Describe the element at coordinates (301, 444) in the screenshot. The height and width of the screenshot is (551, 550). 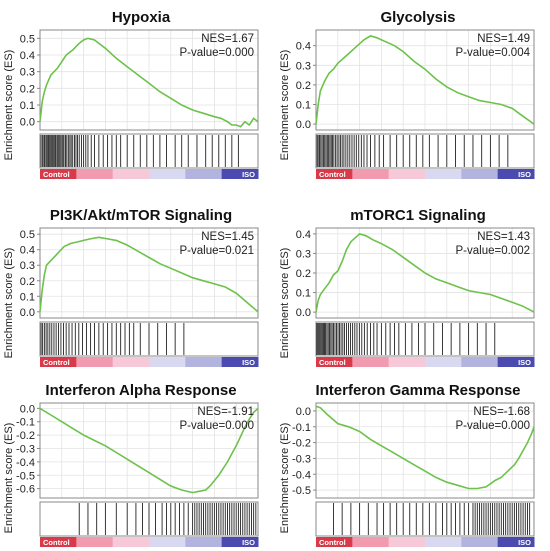
I see `y-tick-label: -0.2` at that location.